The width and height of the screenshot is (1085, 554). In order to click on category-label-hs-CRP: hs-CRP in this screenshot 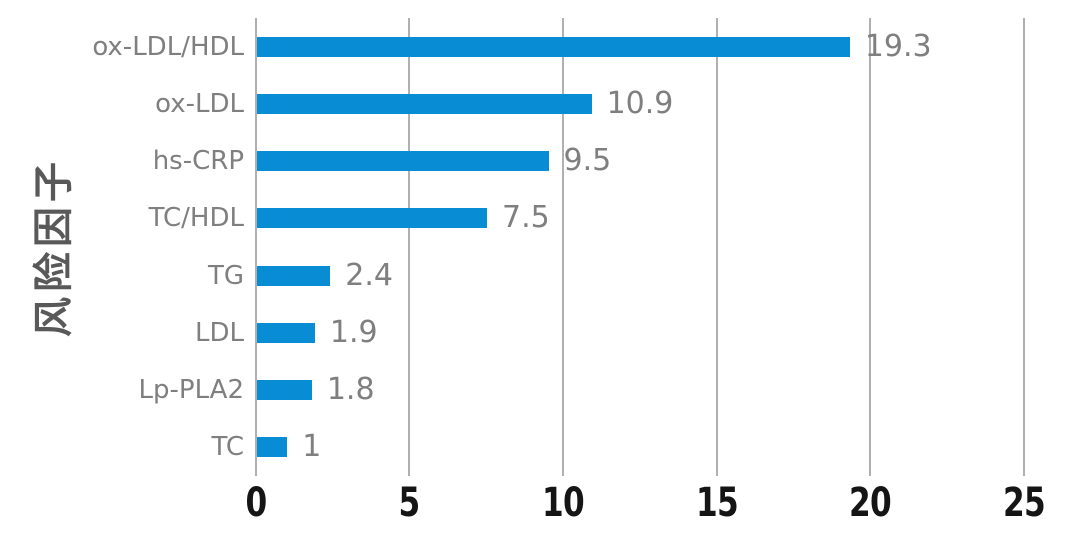, I will do `click(198, 161)`.